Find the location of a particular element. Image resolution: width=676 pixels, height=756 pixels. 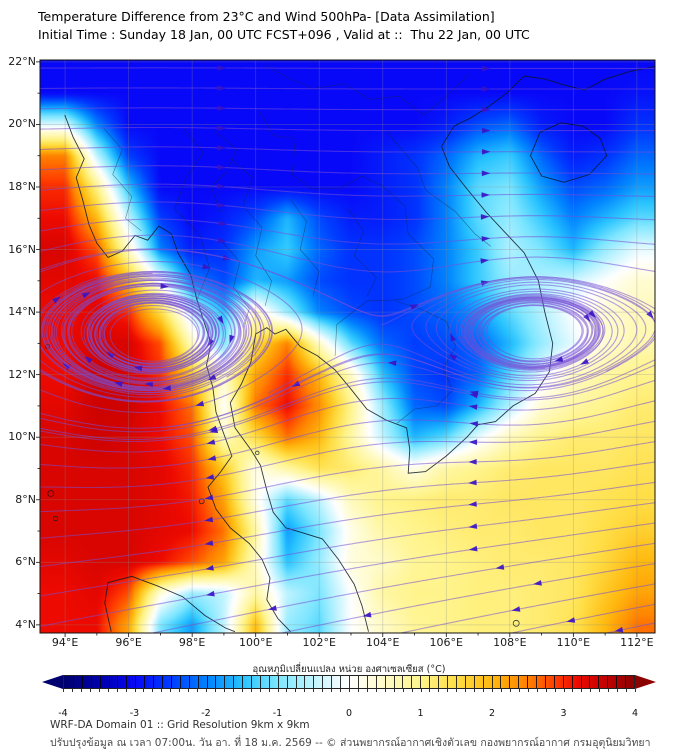

lon-axis-label: 98°E is located at coordinates (192, 642).